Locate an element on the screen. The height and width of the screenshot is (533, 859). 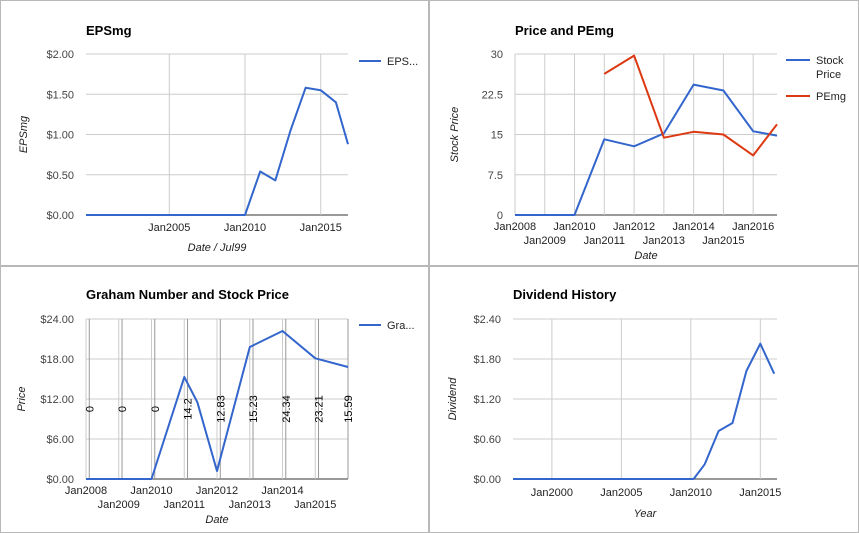
chart-title: Graham Number and Stock Price is located at coordinates (187, 294).